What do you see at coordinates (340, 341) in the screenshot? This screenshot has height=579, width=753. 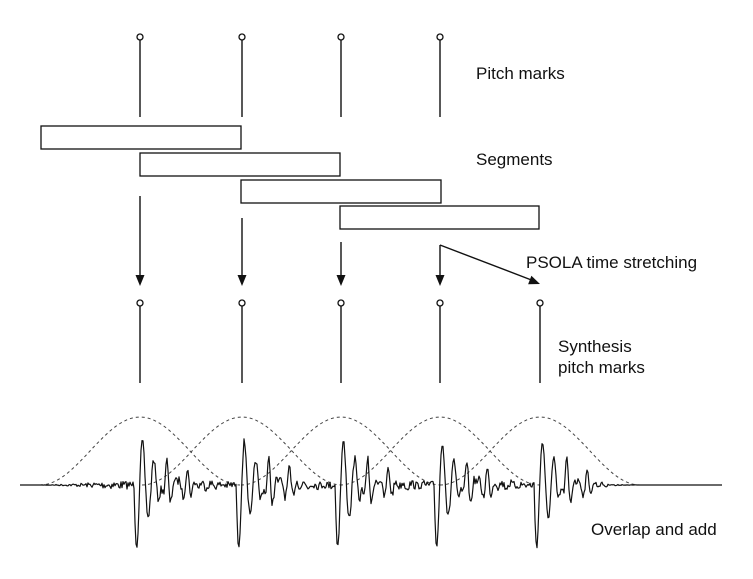 I see `synthesis-pitch-marks` at bounding box center [340, 341].